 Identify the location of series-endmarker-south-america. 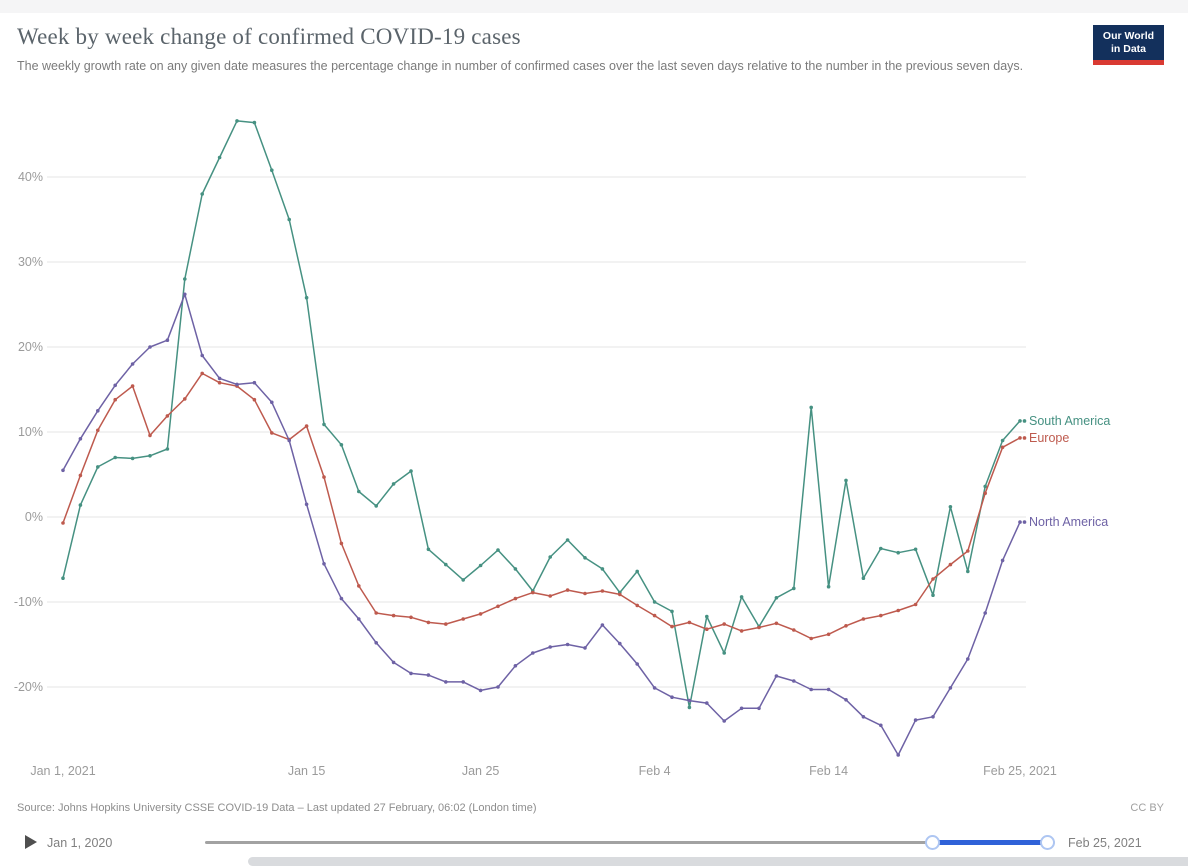
(1024, 421).